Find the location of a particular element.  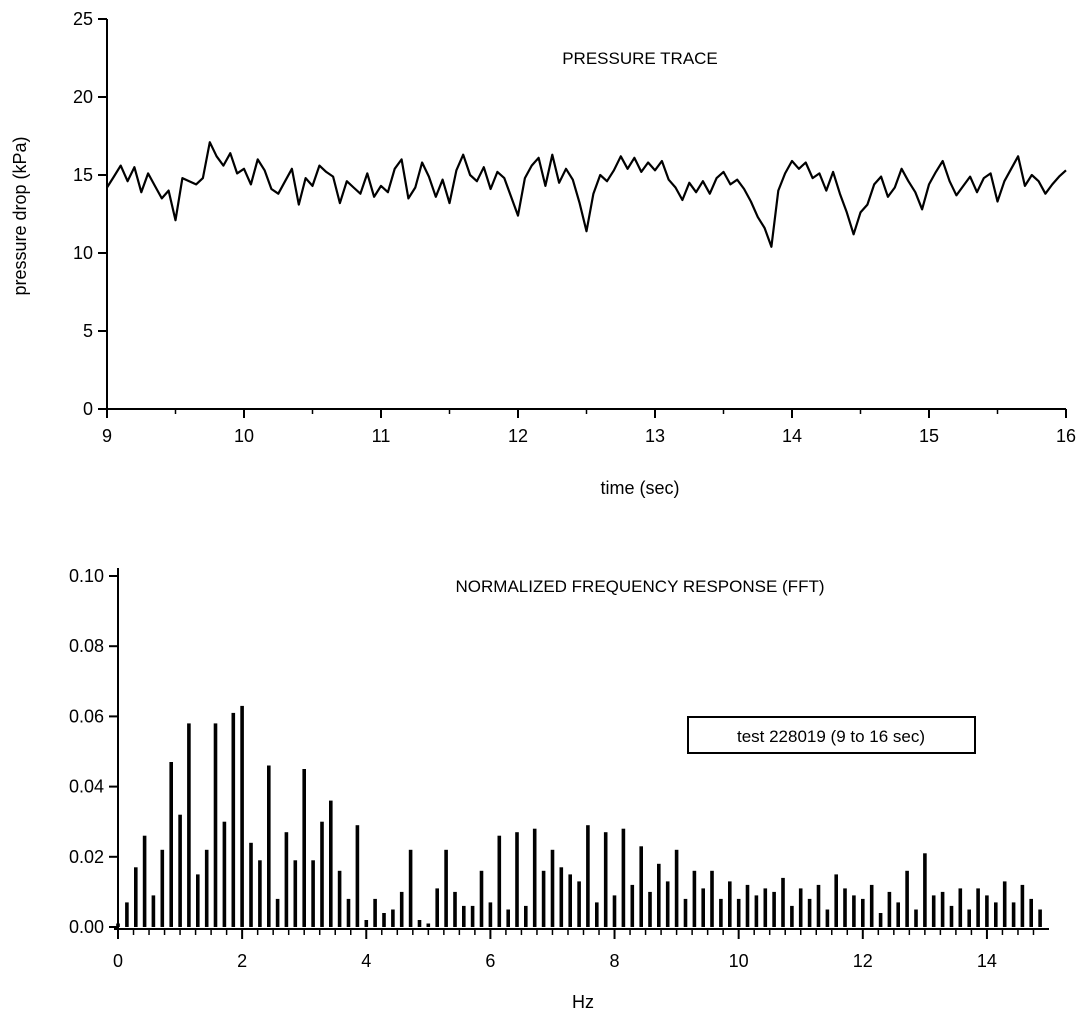

pressure-x-tick-label: 9 is located at coordinates (107, 436).